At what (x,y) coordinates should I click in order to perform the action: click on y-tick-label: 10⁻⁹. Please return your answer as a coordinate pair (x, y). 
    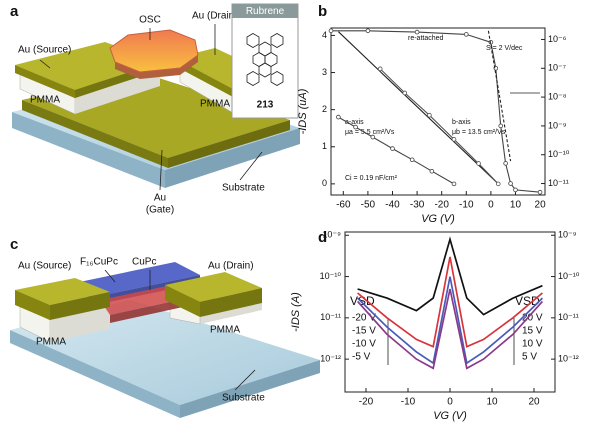
    Looking at the image, I should click on (331, 235).